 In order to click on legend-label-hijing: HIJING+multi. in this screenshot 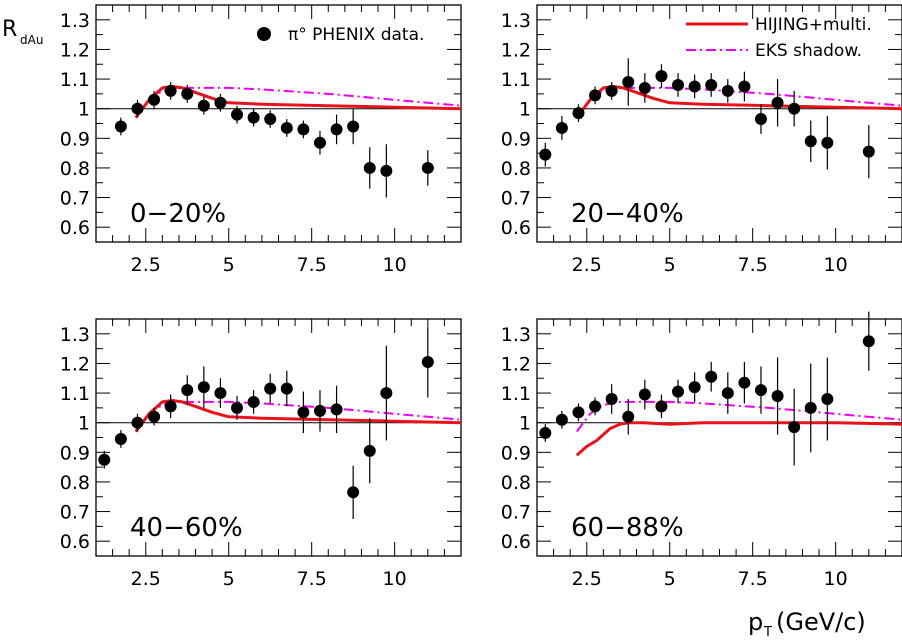, I will do `click(813, 25)`.